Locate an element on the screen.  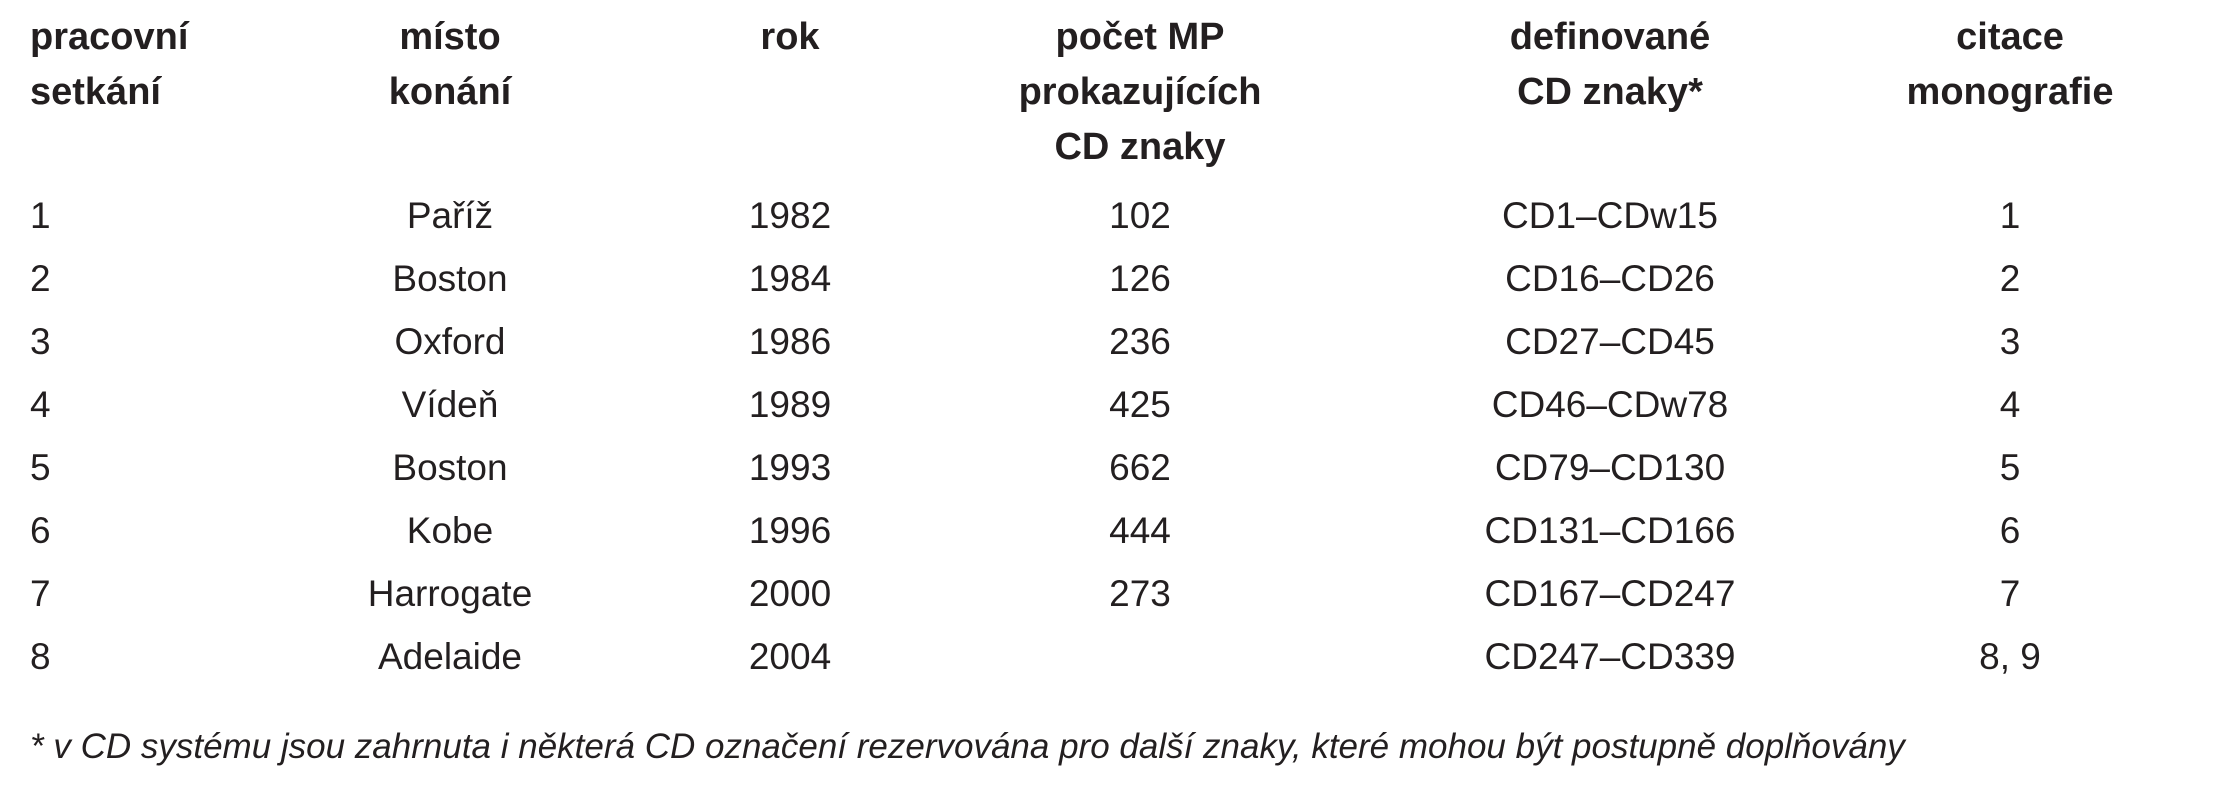
table-row: 4 Vídeň 1989 425 CD46–CDw78 4 is located at coordinates (1118, 408).